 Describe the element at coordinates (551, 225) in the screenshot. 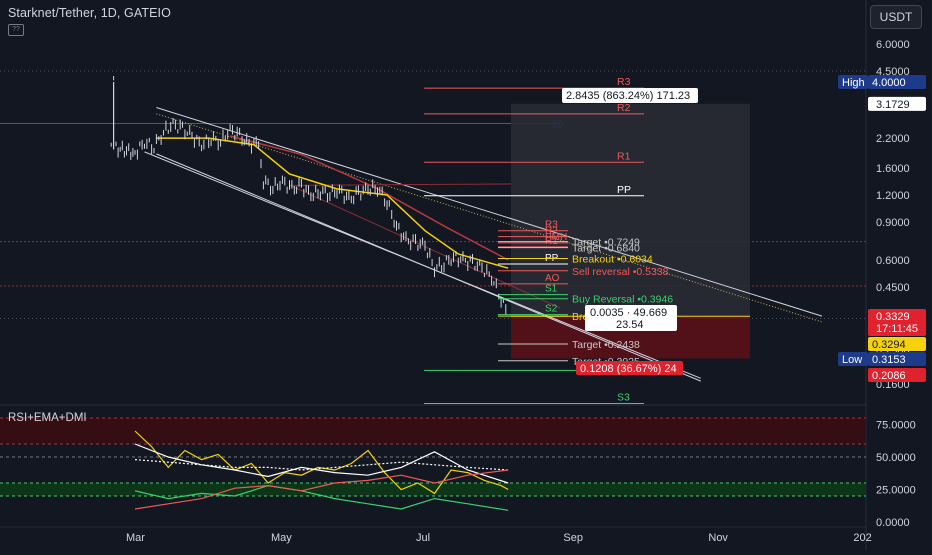

I see `weekly-pivot-label: R3` at that location.